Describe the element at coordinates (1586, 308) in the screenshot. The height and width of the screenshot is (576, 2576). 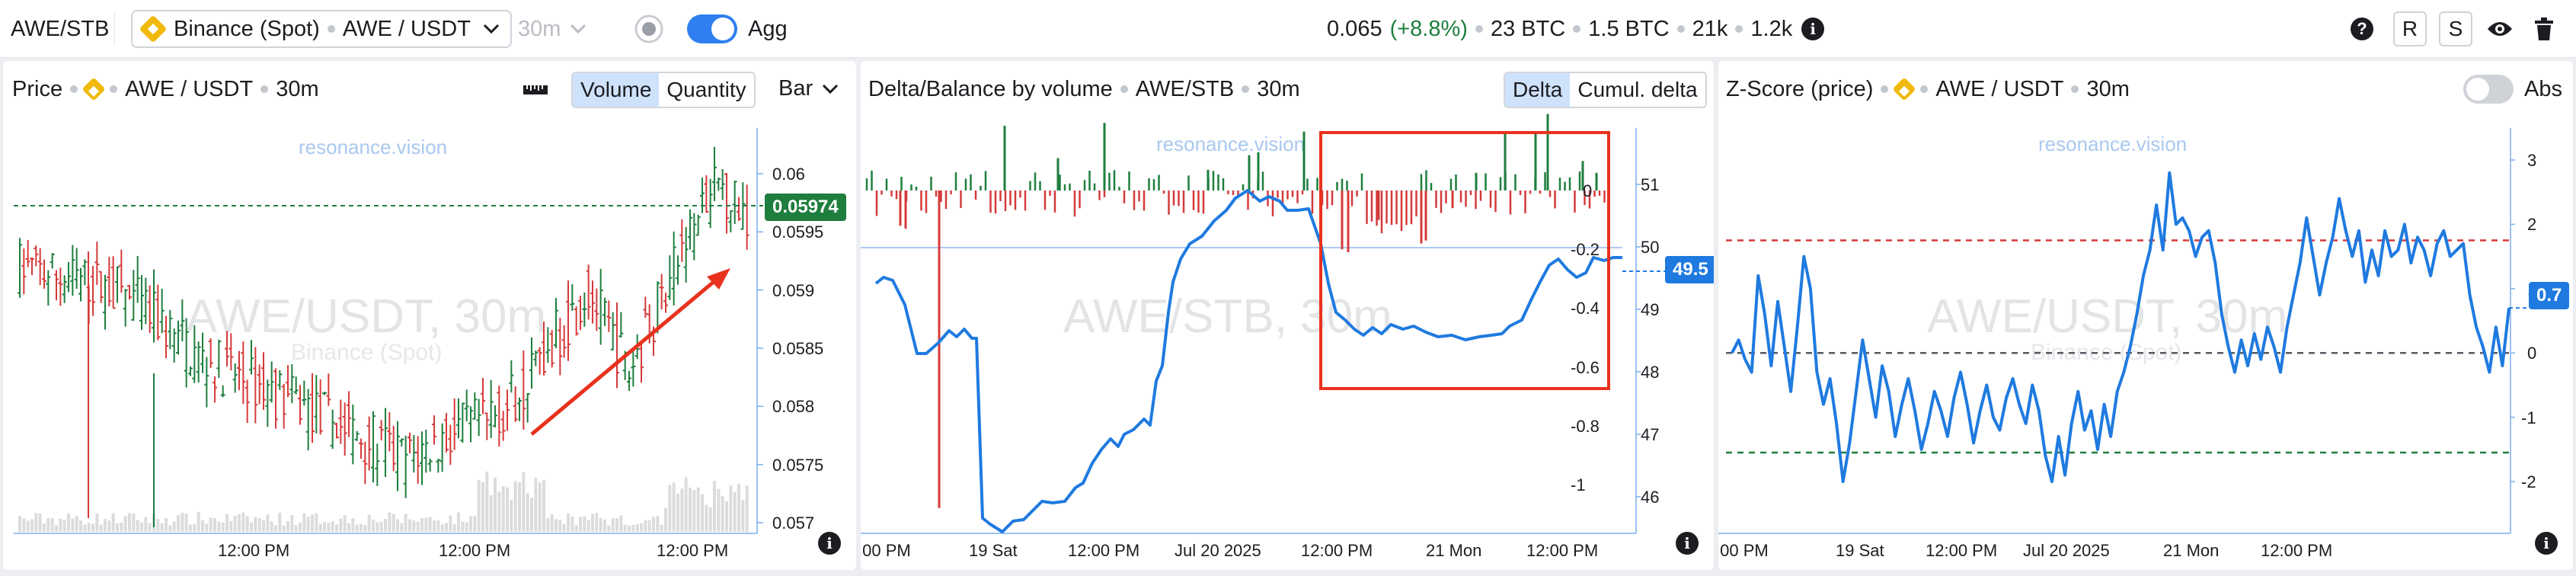
I see `left-axis-tick: -0.4` at that location.